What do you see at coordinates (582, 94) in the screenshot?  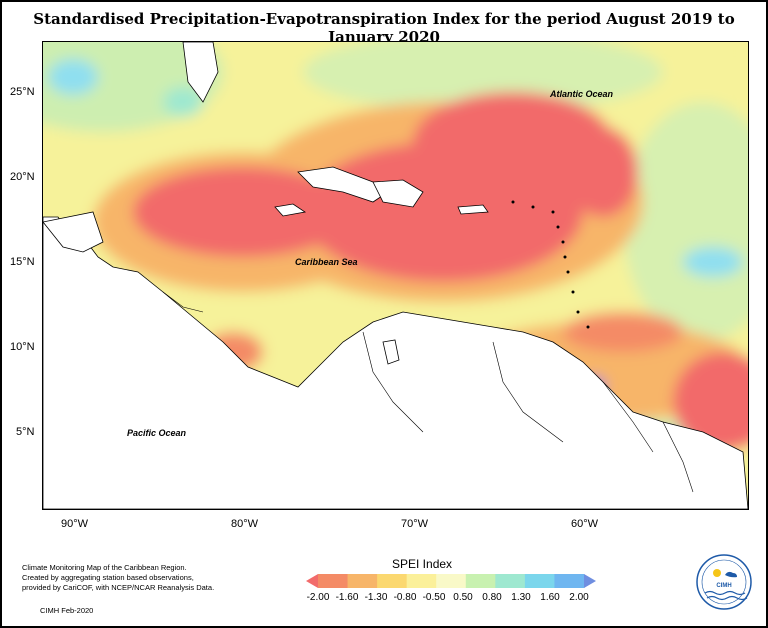 I see `atlantic-ocean-label: Atlantic Ocean` at bounding box center [582, 94].